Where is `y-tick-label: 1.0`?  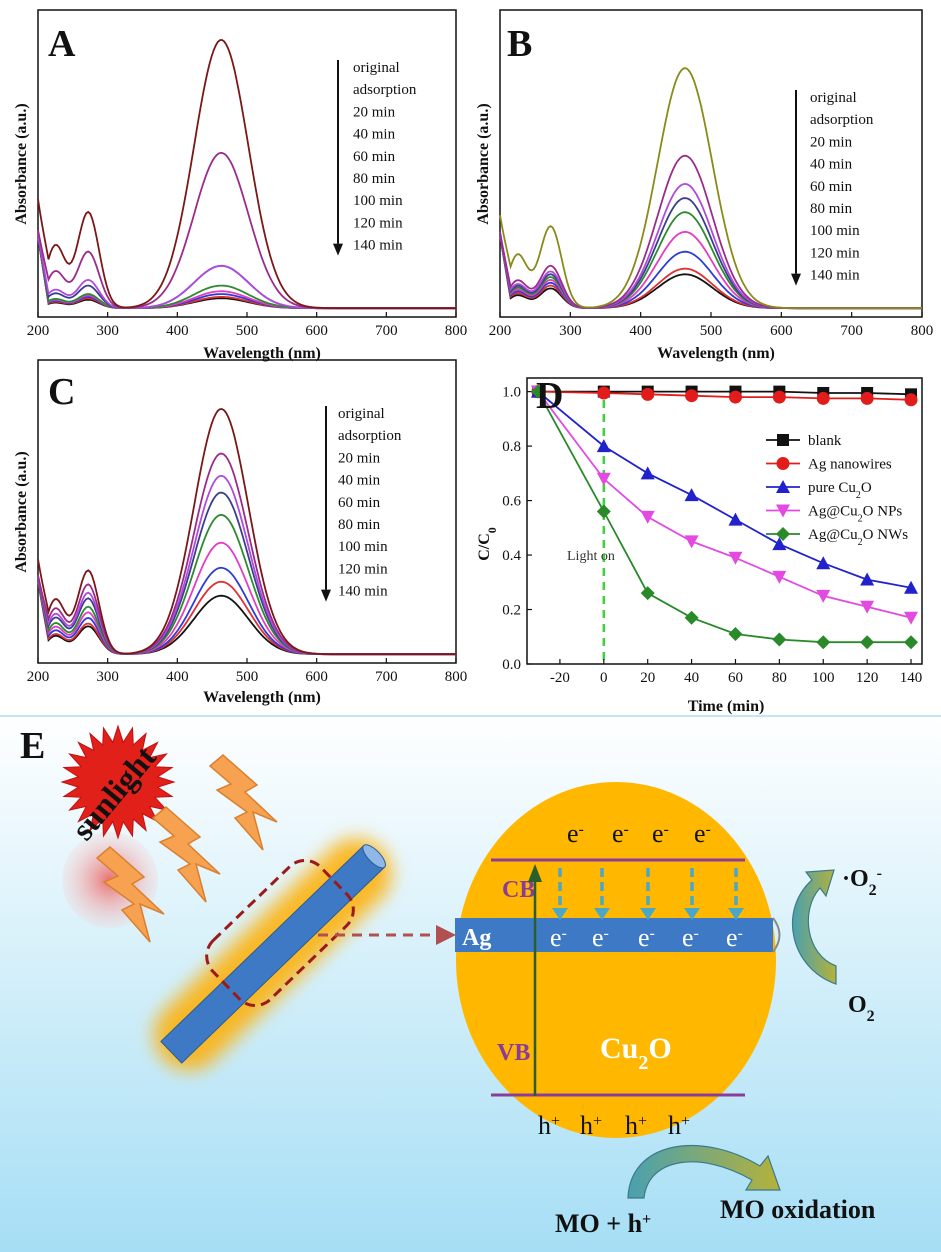
y-tick-label: 1.0 is located at coordinates (511, 393).